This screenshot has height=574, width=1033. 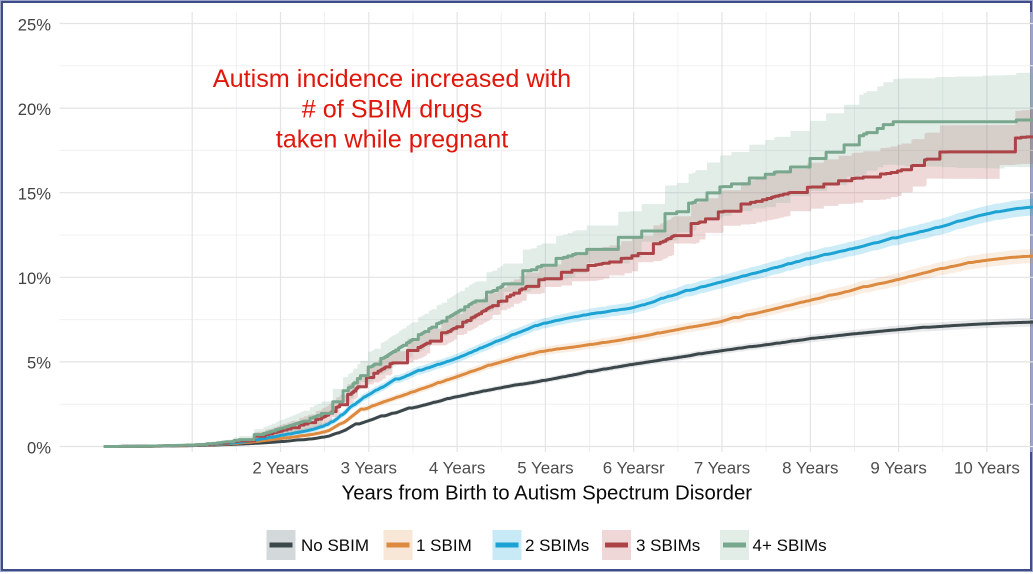 I want to click on svg-text: 9 Years, so click(x=898, y=468).